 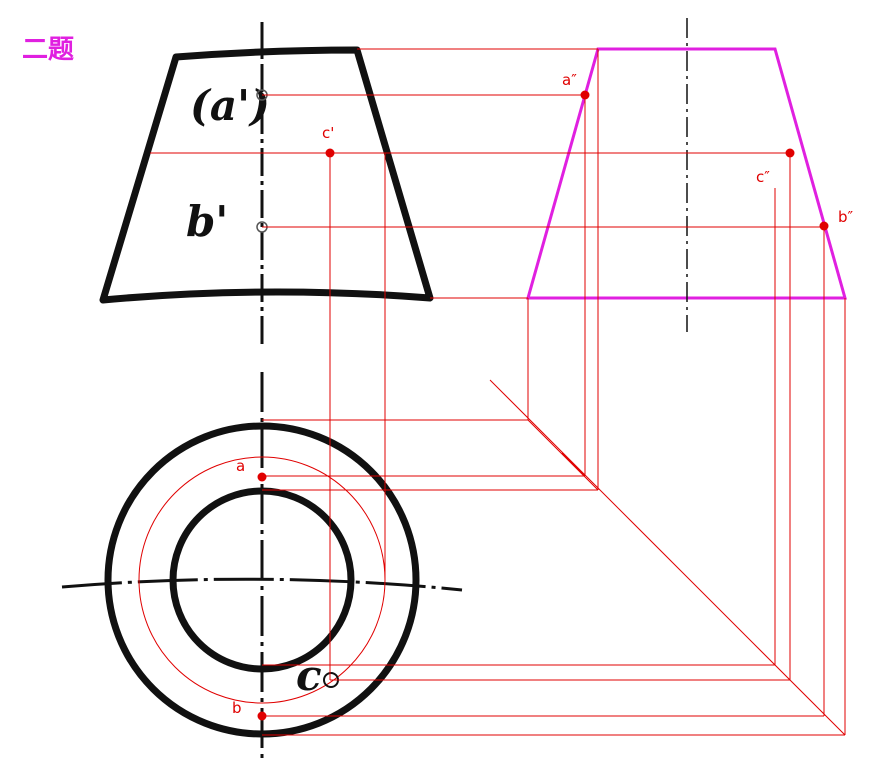 What do you see at coordinates (328, 133) in the screenshot?
I see `label-c-prime: c'` at bounding box center [328, 133].